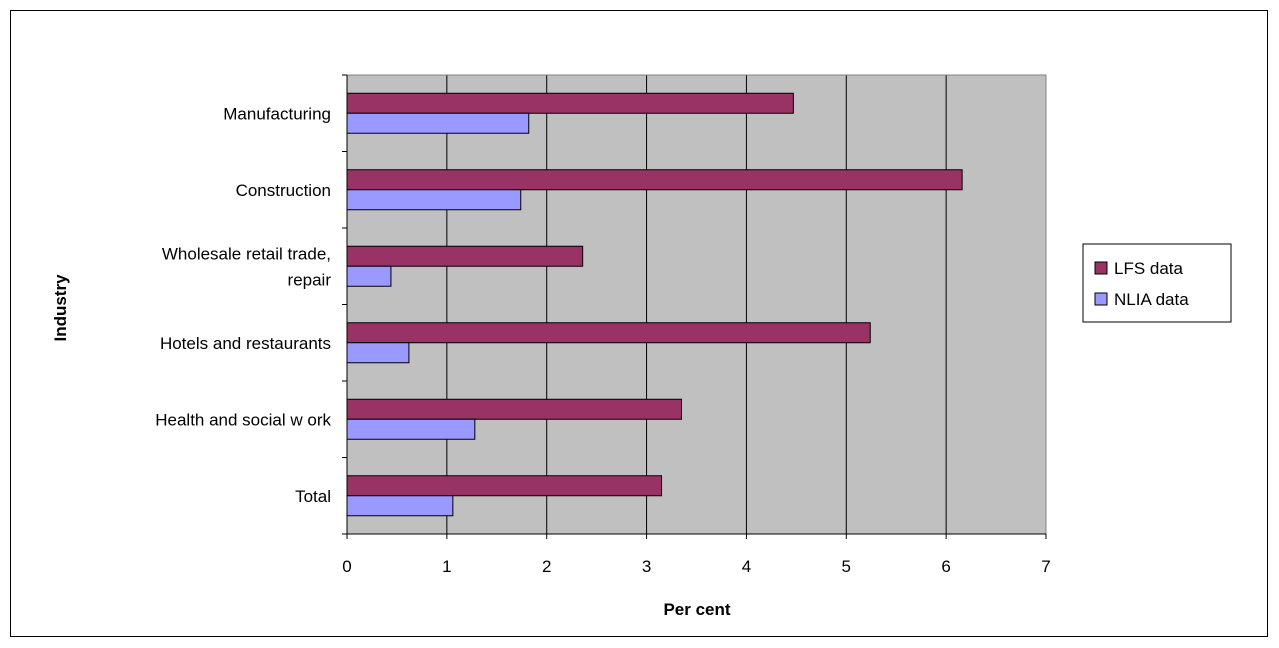  Describe the element at coordinates (243, 419) in the screenshot. I see `category-label: Health and social w ork` at that location.